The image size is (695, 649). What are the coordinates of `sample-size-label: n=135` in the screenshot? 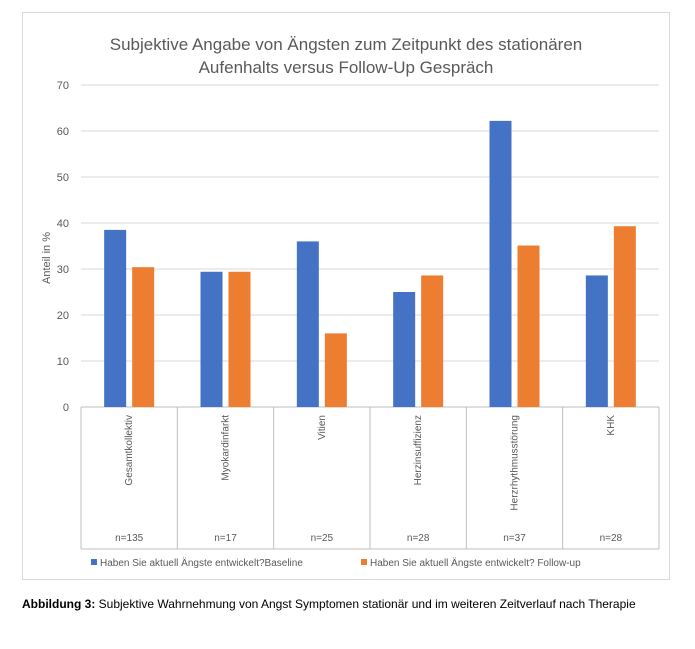 It's located at (129, 538).